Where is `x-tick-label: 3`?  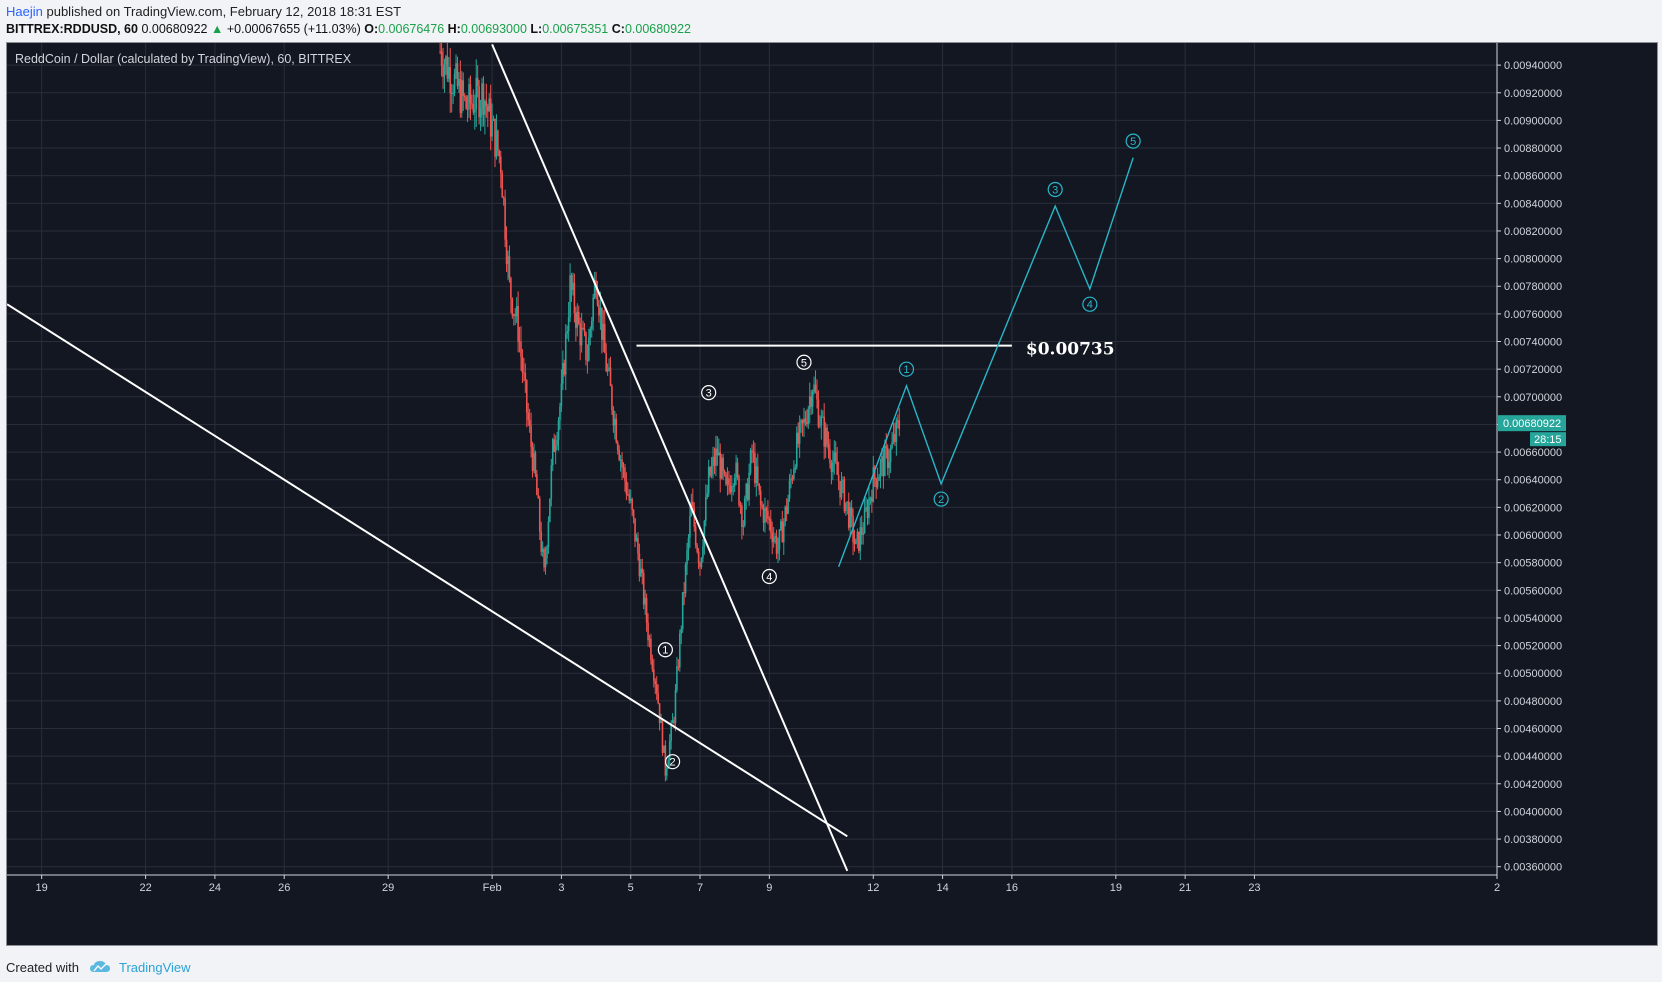 x-tick-label: 3 is located at coordinates (561, 888).